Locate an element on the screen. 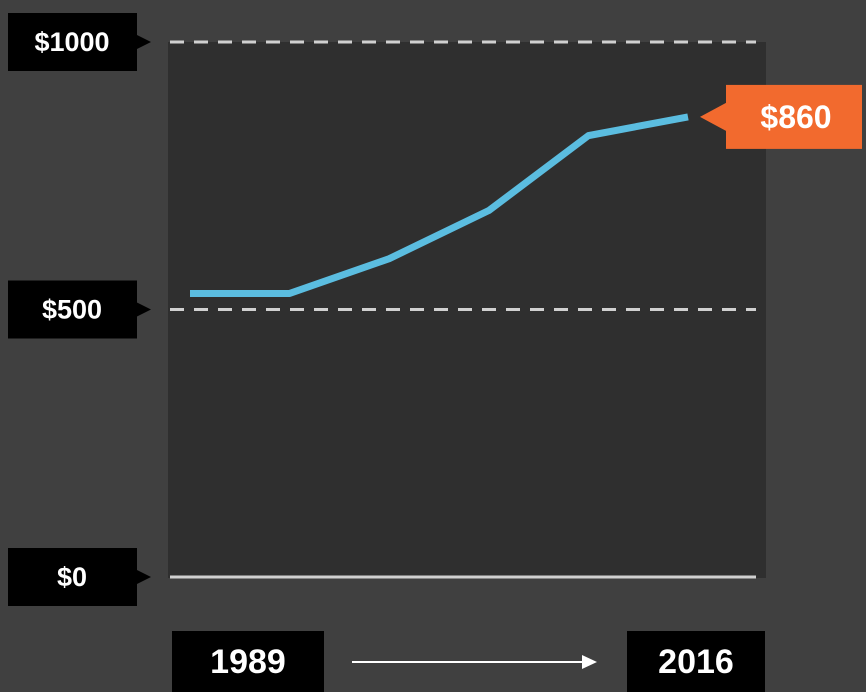 This screenshot has width=866, height=692. x-tick-label: 2016 is located at coordinates (696, 662).